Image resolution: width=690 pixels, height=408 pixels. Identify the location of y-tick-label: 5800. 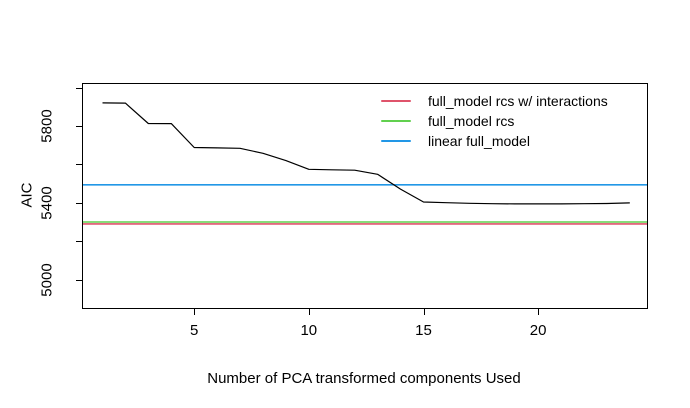
(47, 126).